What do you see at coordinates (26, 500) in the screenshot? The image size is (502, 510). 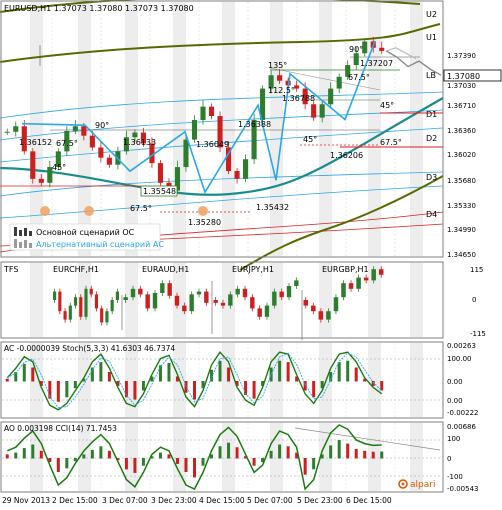 I see `time-axis-label: 29 Nov 2013` at bounding box center [26, 500].